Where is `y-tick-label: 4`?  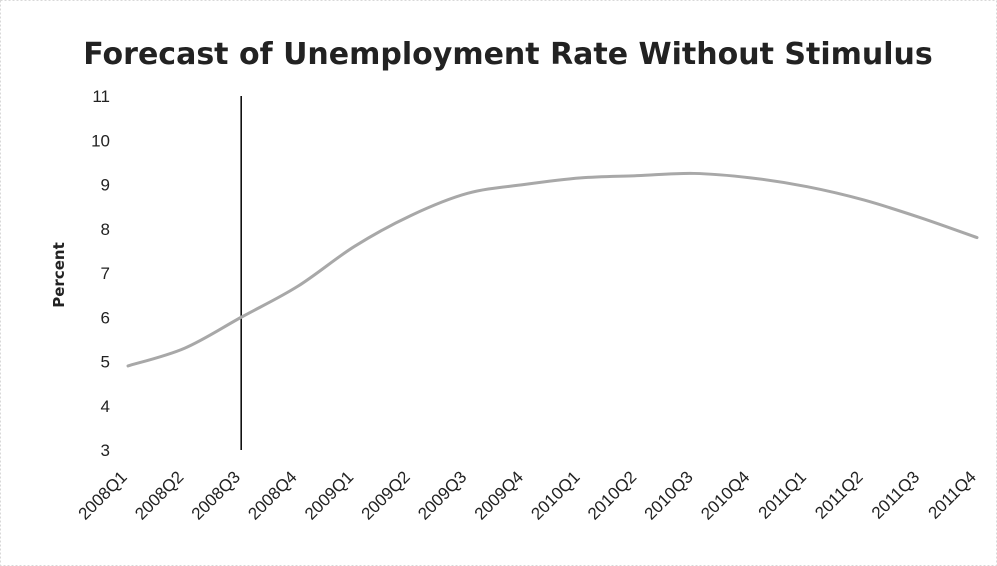 y-tick-label: 4 is located at coordinates (105, 406).